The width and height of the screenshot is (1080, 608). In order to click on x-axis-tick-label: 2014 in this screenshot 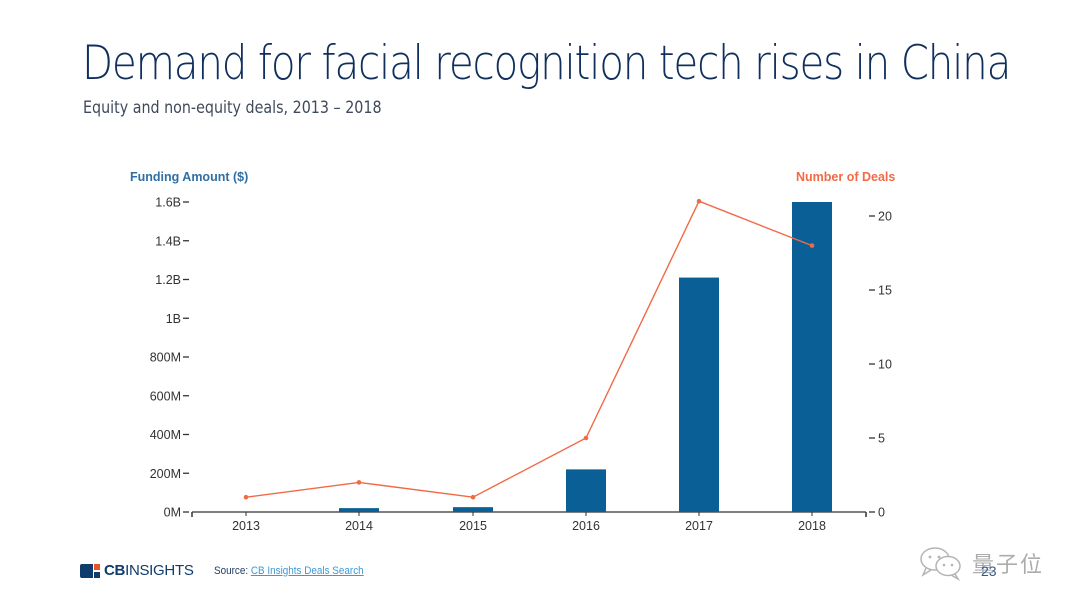, I will do `click(359, 526)`.